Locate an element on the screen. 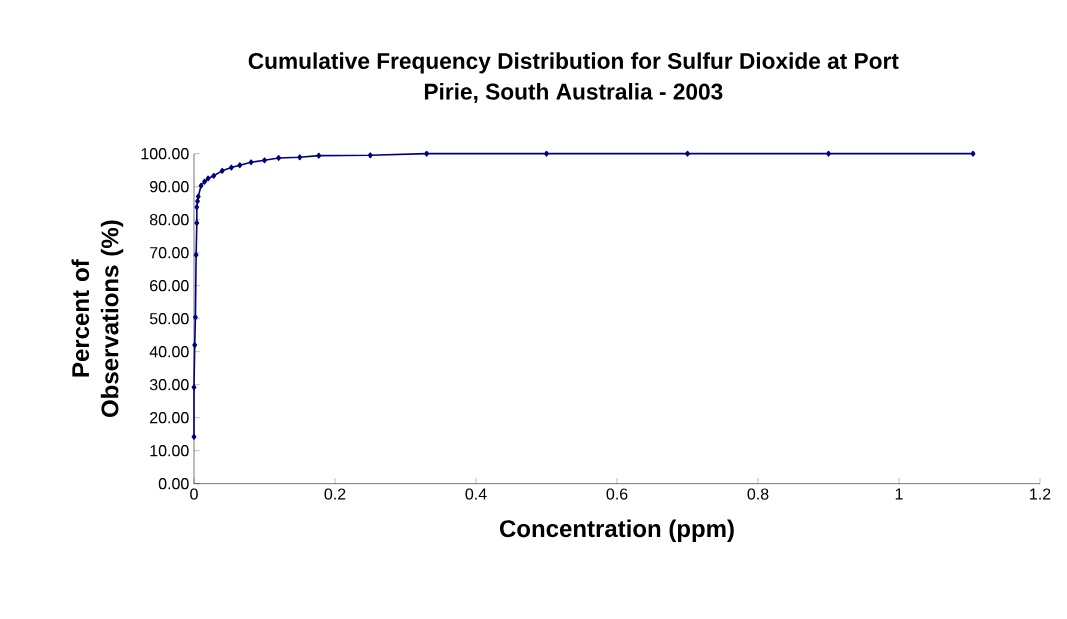  x-tick-label: 0 is located at coordinates (194, 494).